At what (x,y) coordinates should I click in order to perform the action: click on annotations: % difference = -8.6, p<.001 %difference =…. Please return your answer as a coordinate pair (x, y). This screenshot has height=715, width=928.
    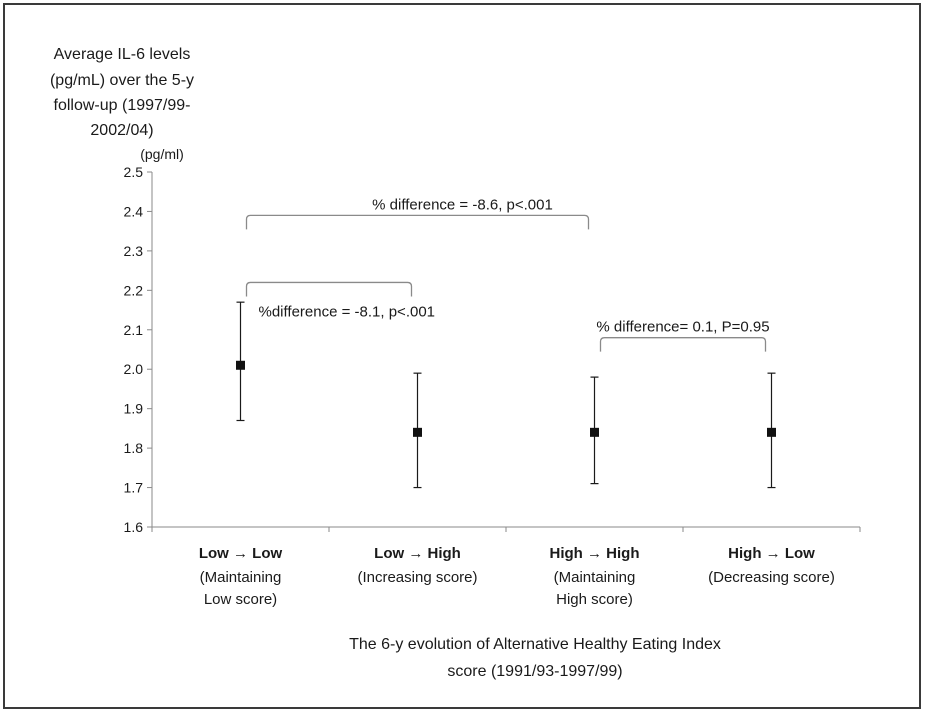
    Looking at the image, I should click on (507, 274).